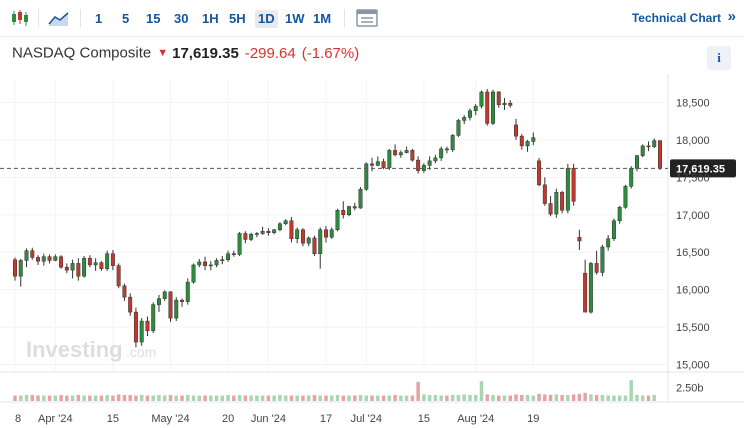 Image resolution: width=744 pixels, height=428 pixels. I want to click on technical-chart-link: Technical Chart, so click(676, 18).